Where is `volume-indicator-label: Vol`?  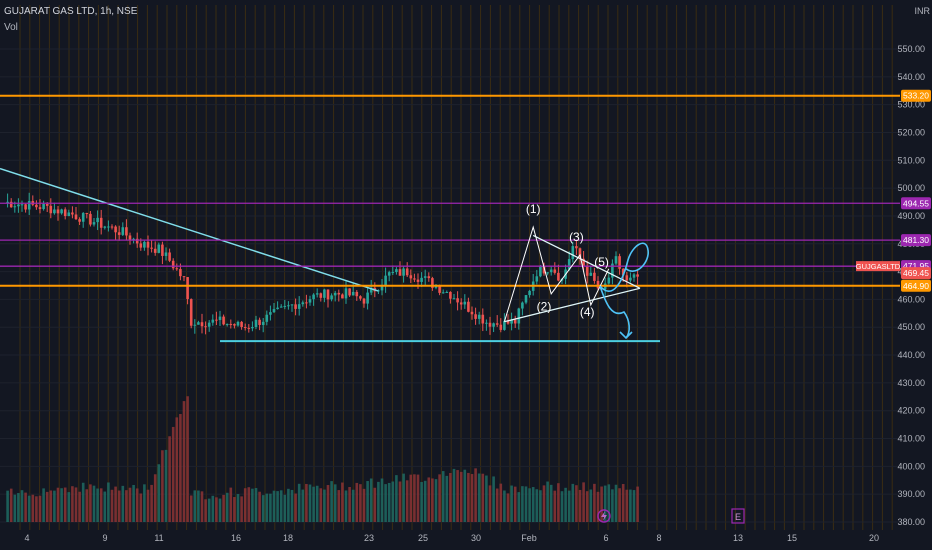 volume-indicator-label: Vol is located at coordinates (11, 27).